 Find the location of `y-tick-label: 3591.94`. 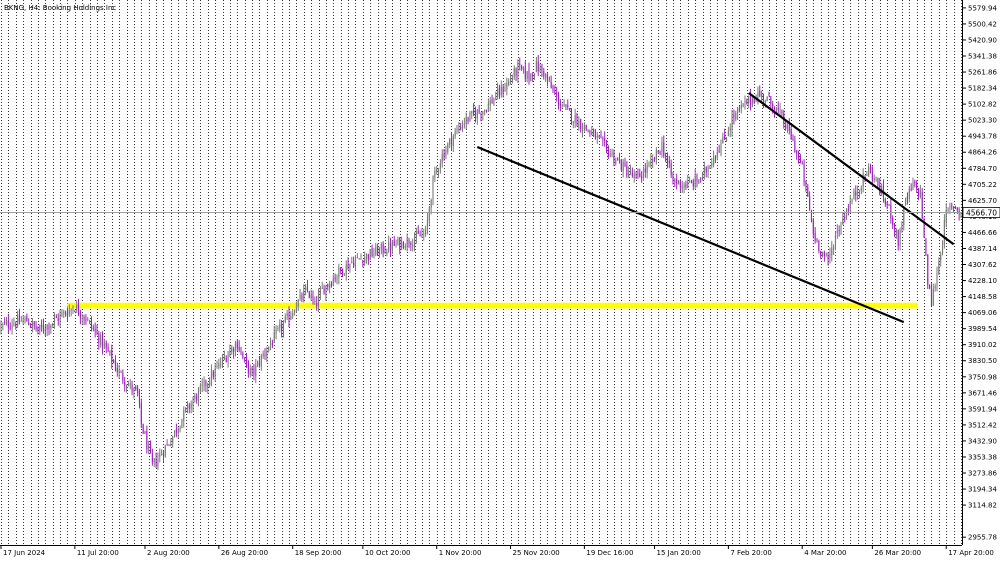

y-tick-label: 3591.94 is located at coordinates (982, 409).